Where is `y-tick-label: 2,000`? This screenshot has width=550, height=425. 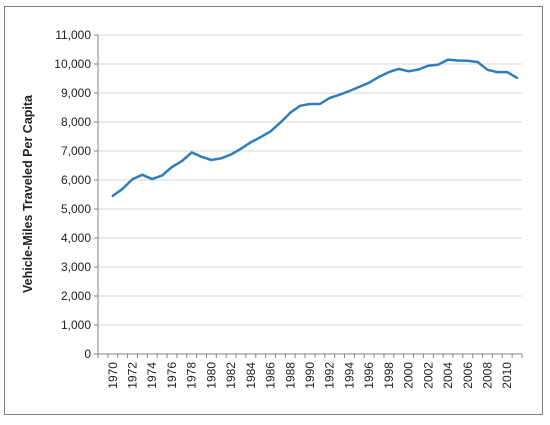 y-tick-label: 2,000 is located at coordinates (76, 296).